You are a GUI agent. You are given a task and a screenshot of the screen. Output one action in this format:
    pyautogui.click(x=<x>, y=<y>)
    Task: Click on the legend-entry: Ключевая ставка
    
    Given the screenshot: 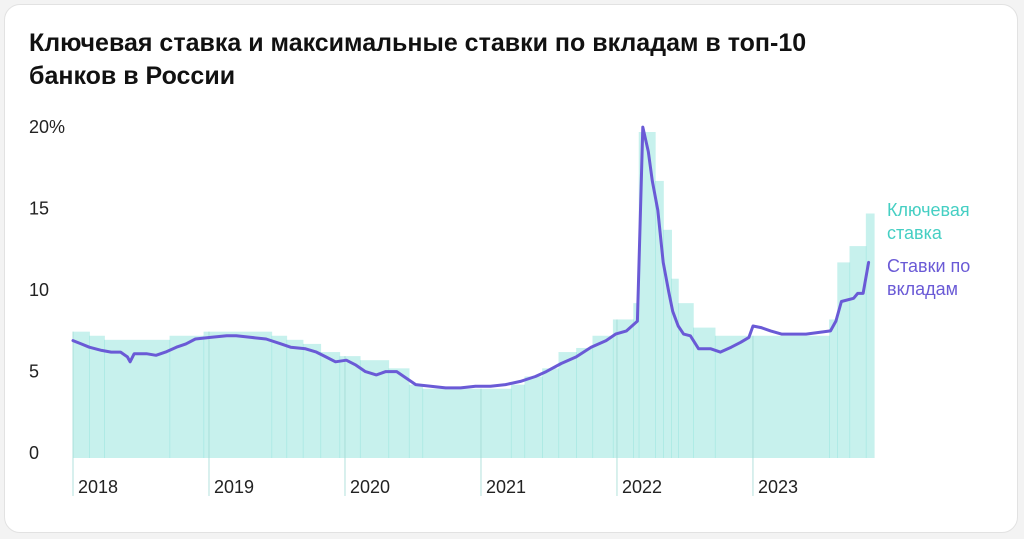 What is the action you would take?
    pyautogui.click(x=928, y=221)
    